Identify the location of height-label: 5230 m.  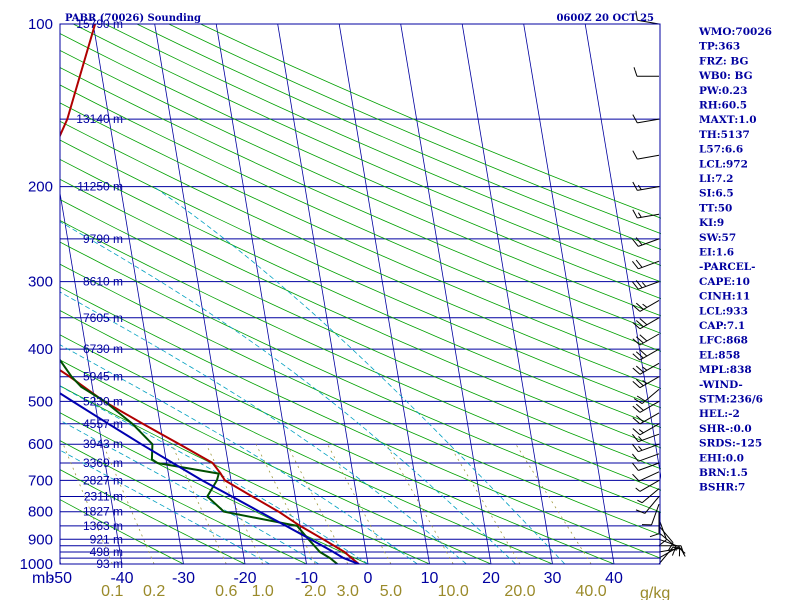
(103, 401).